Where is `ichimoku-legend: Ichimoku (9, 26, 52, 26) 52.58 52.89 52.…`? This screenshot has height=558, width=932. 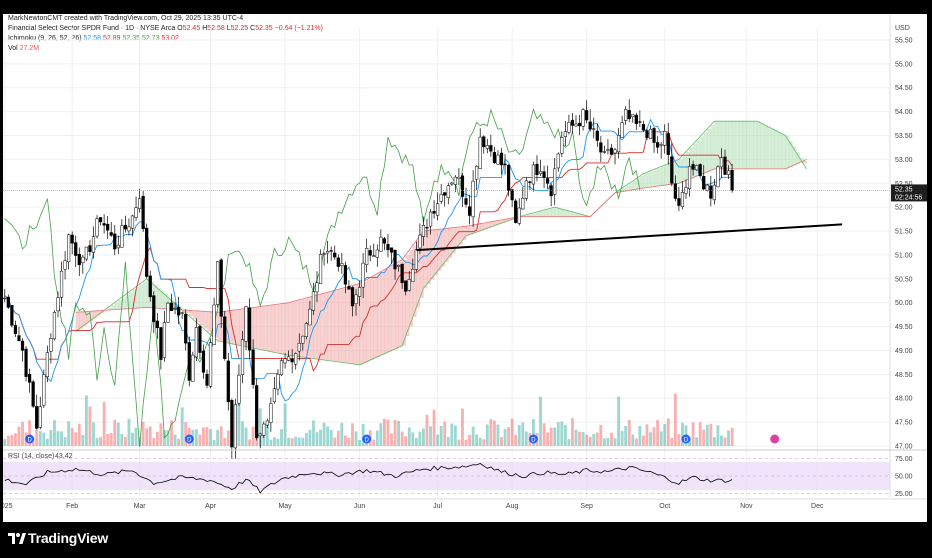
ichimoku-legend: Ichimoku (9, 26, 52, 26) 52.58 52.89 52.… is located at coordinates (93, 38).